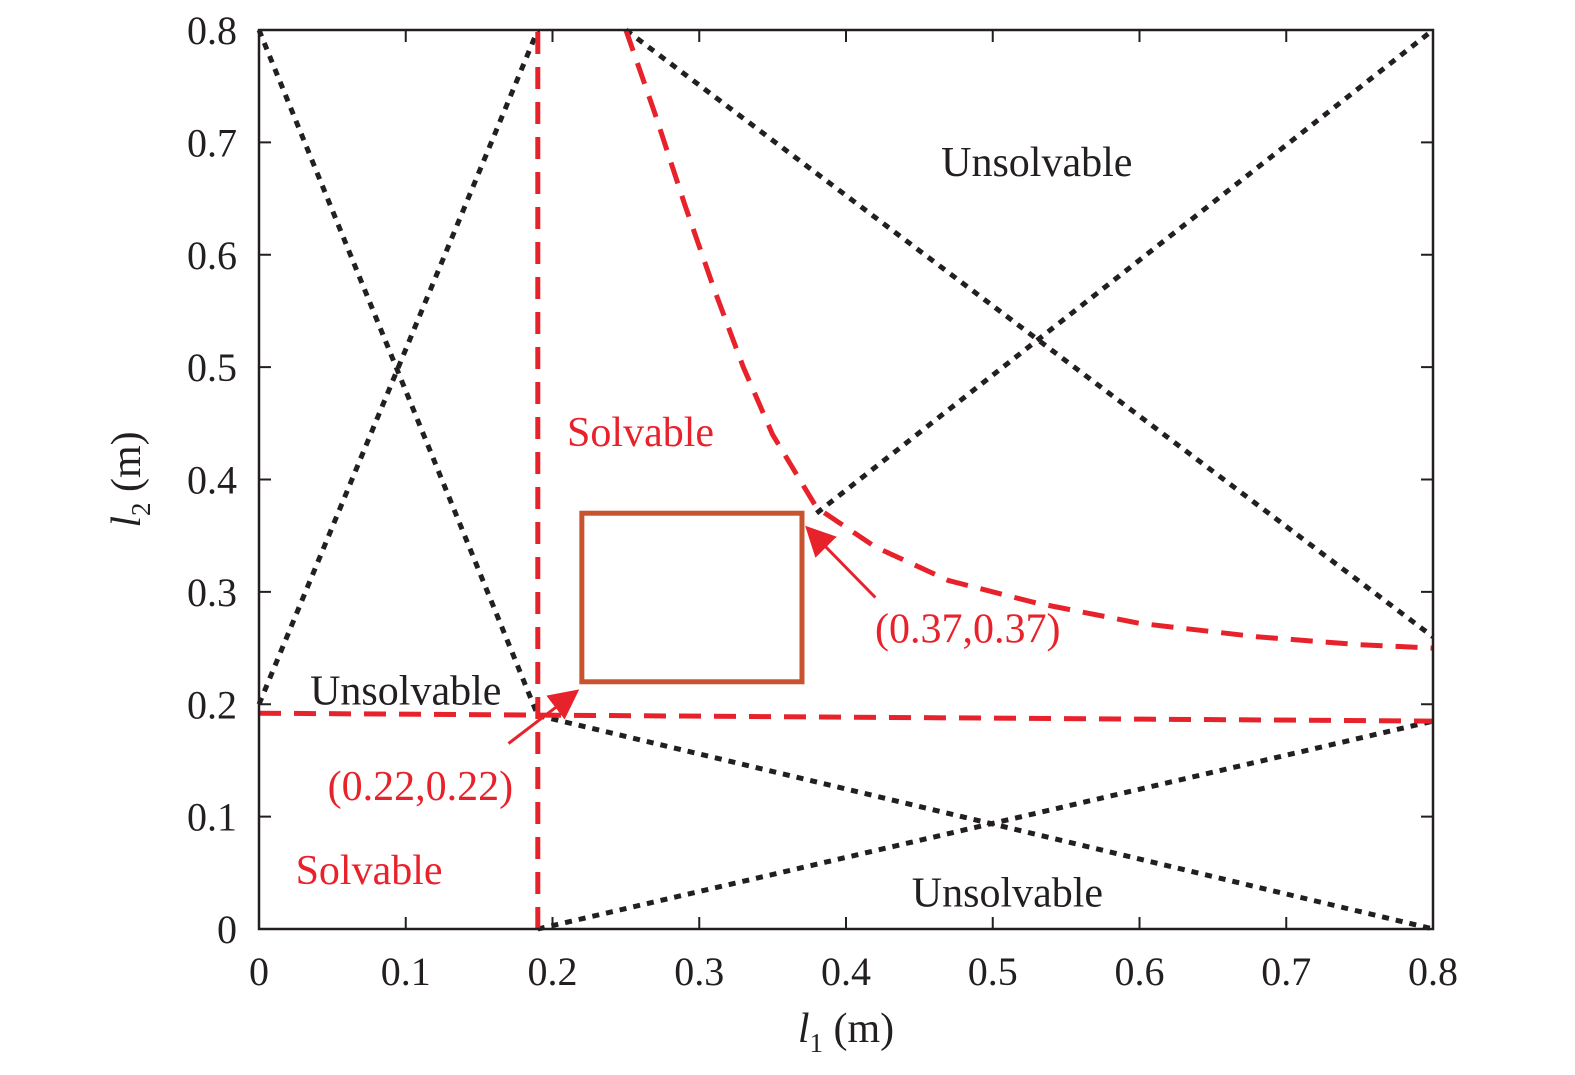  Describe the element at coordinates (212, 255) in the screenshot. I see `y-tick-label: 0.6` at that location.